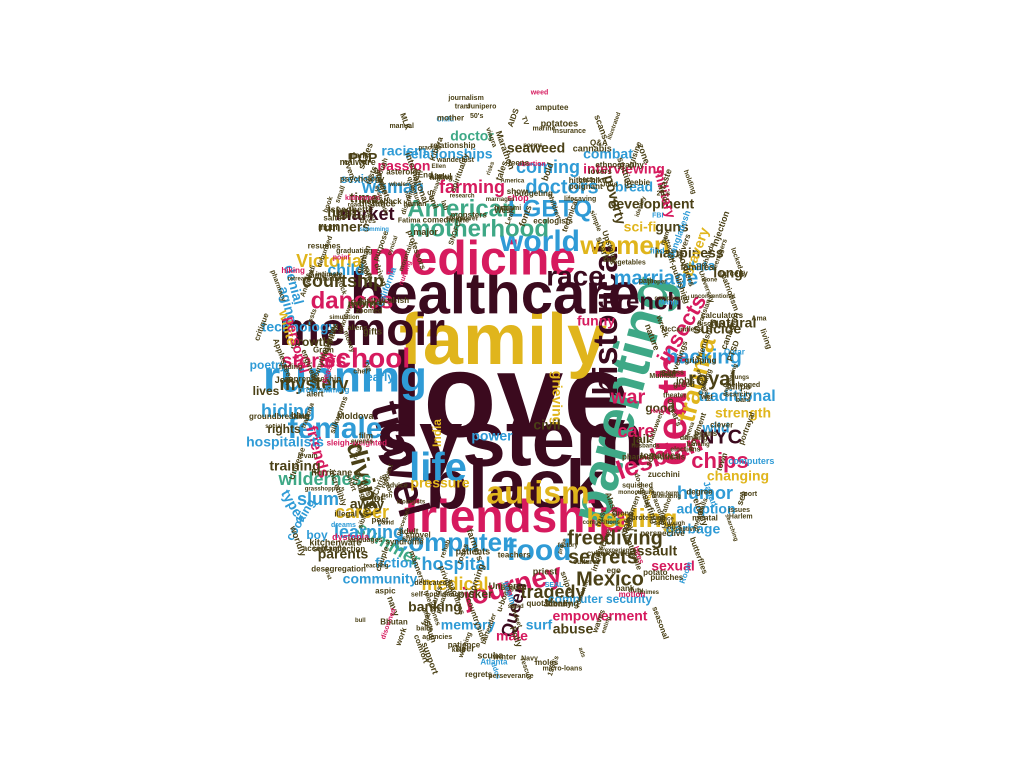  What do you see at coordinates (510, 439) in the screenshot?
I see `cloud-word: system` at bounding box center [510, 439].